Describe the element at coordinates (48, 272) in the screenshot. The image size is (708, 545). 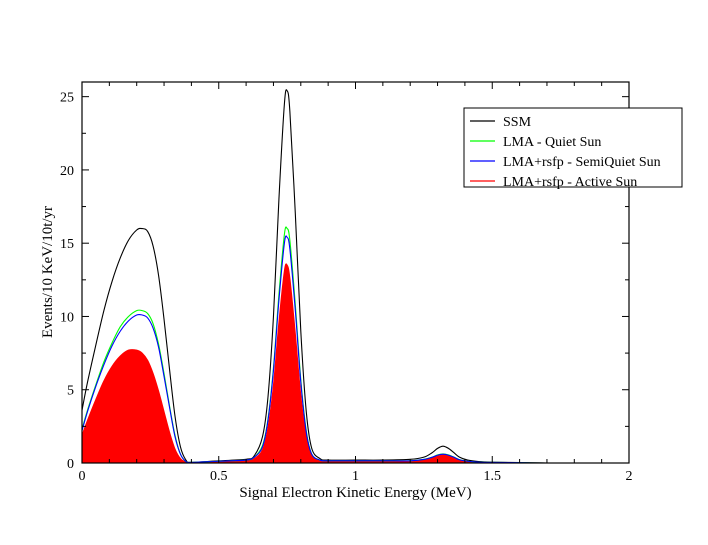
I see `y-axis-label: Events/10 KeV/10t/yr` at that location.